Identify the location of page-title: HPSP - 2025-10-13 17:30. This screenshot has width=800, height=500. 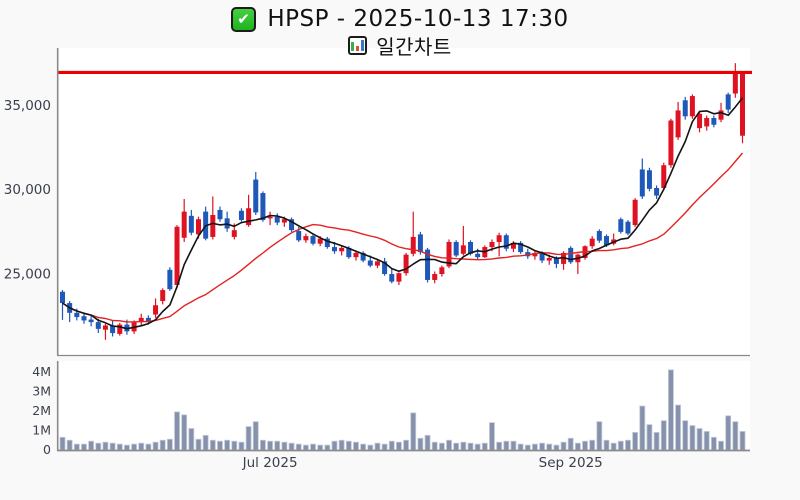
(418, 19).